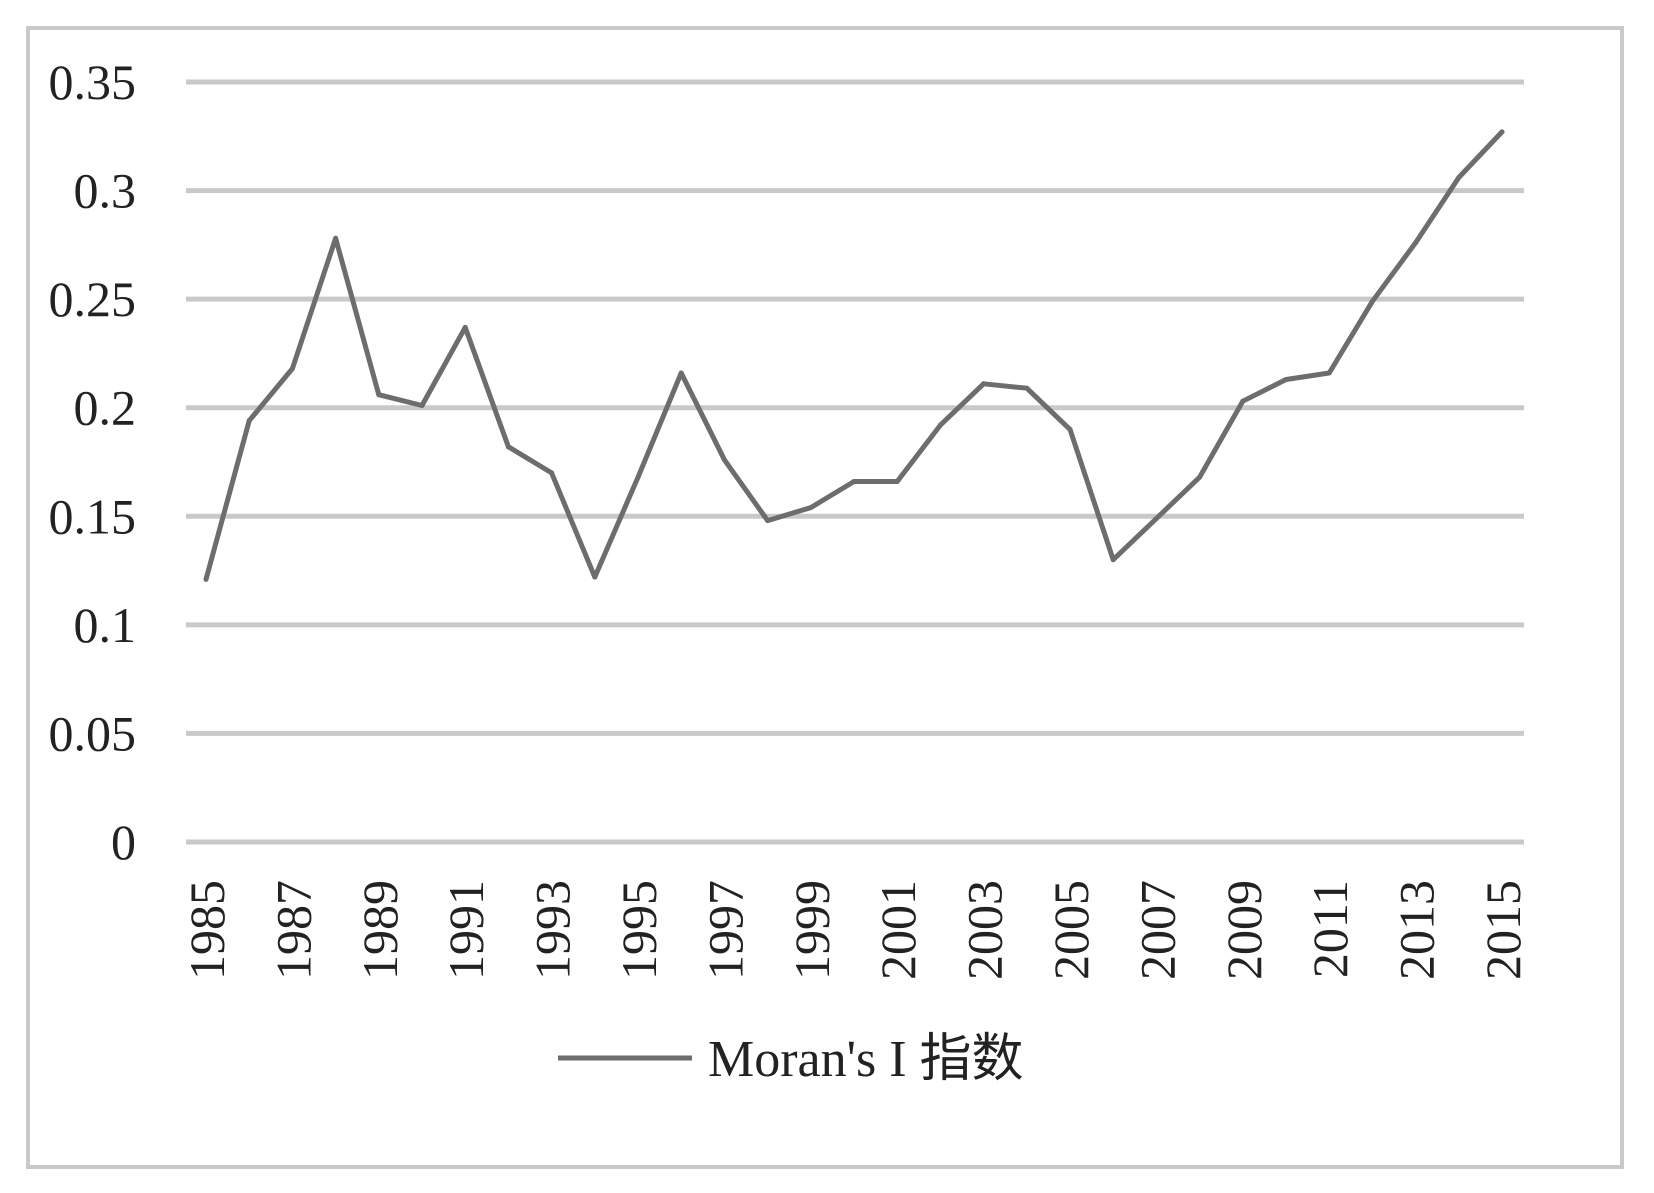  I want to click on x-tick-label: 1985, so click(207, 930).